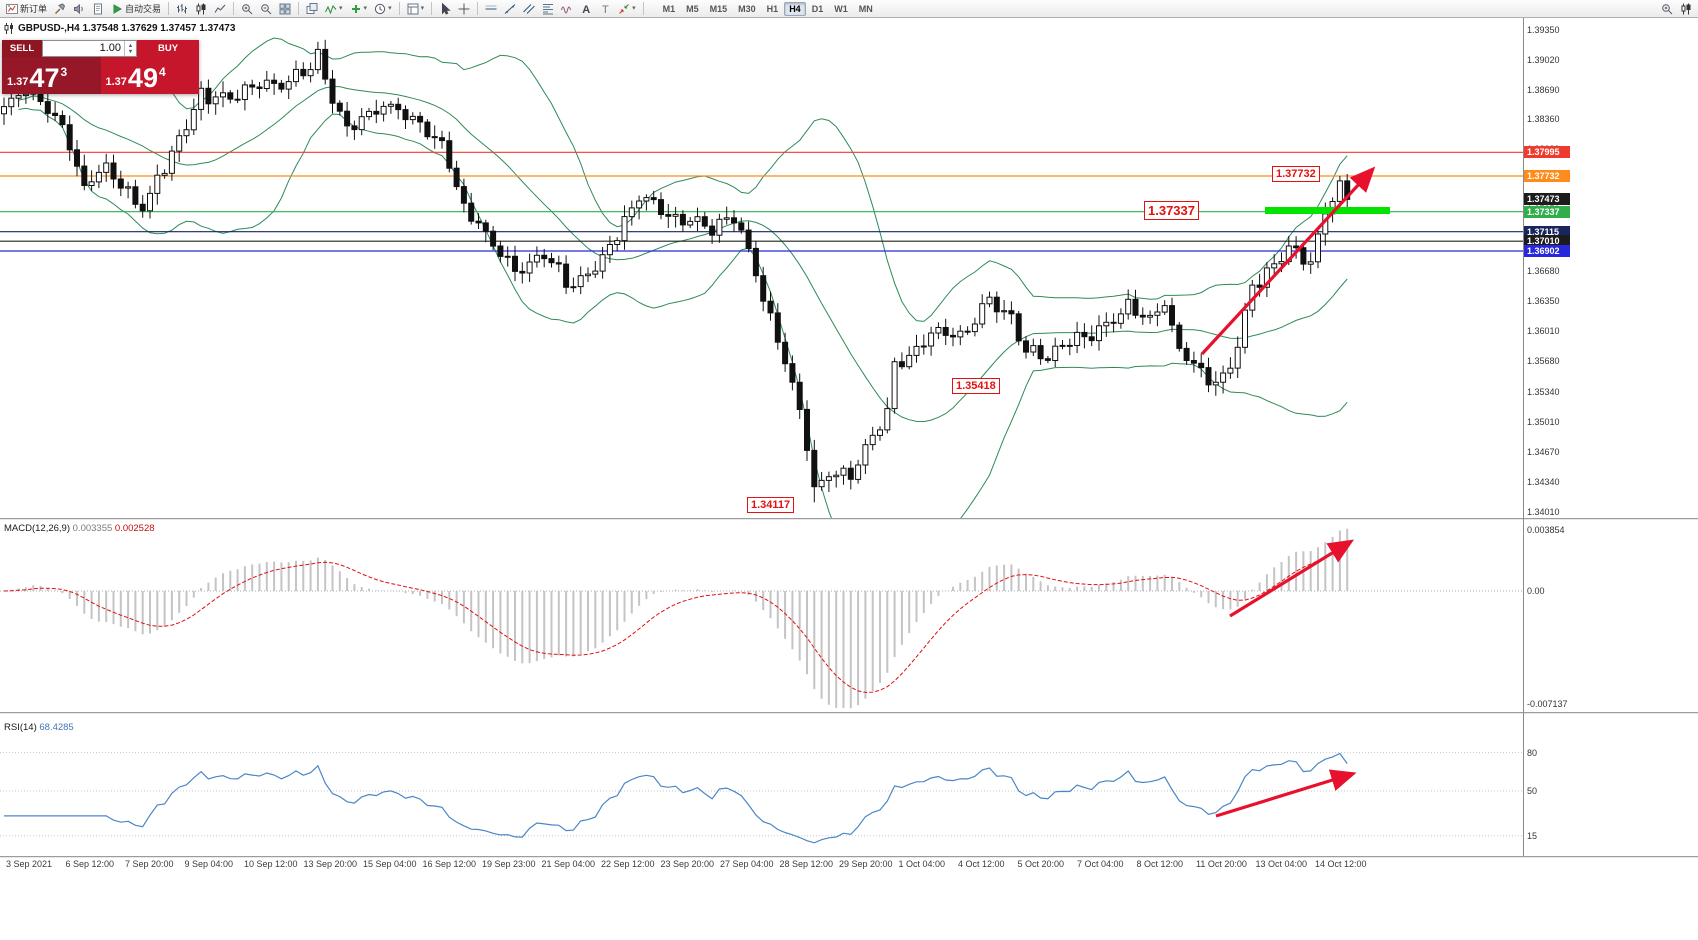 The height and width of the screenshot is (940, 1698). I want to click on candlestick-chart-button, so click(201, 9).